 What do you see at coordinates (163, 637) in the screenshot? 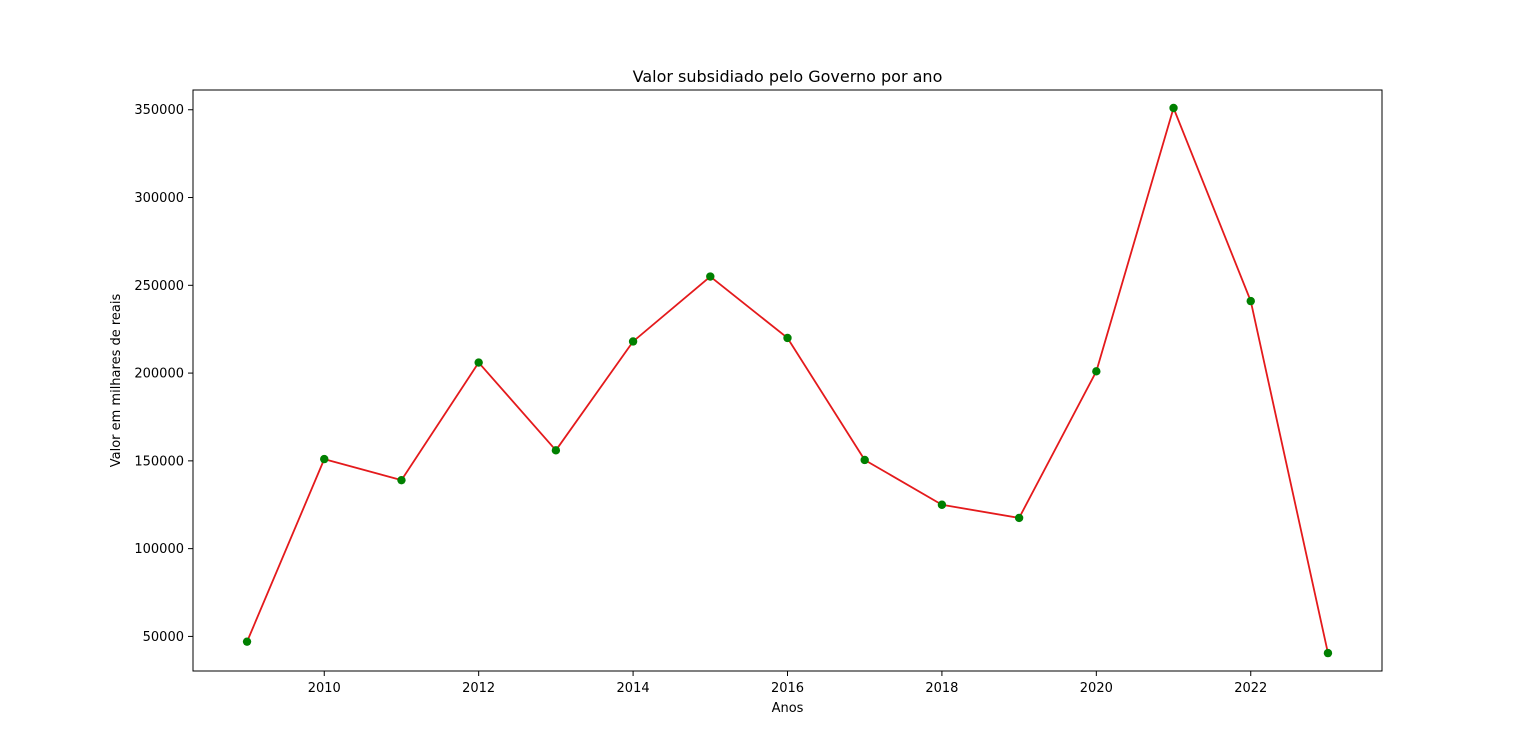
I see `y-tick-label: 50000` at bounding box center [163, 637].